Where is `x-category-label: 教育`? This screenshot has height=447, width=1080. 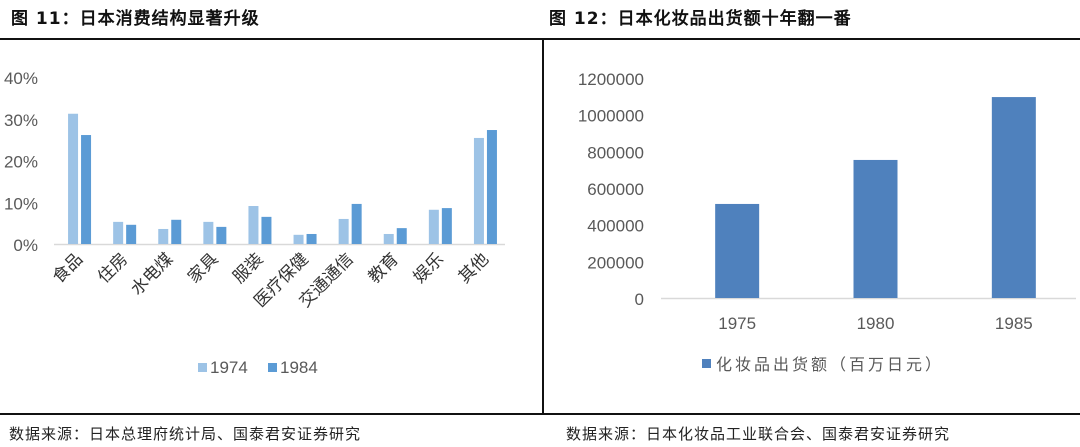
x-category-label: 教育 is located at coordinates (384, 268).